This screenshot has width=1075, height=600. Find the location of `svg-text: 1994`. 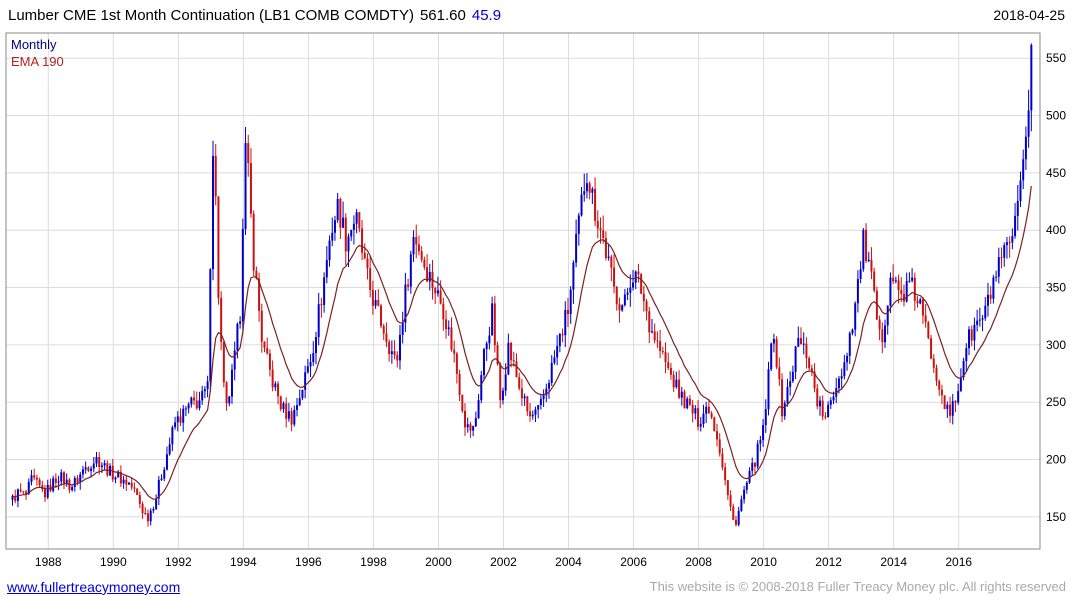

svg-text: 1994 is located at coordinates (243, 562).